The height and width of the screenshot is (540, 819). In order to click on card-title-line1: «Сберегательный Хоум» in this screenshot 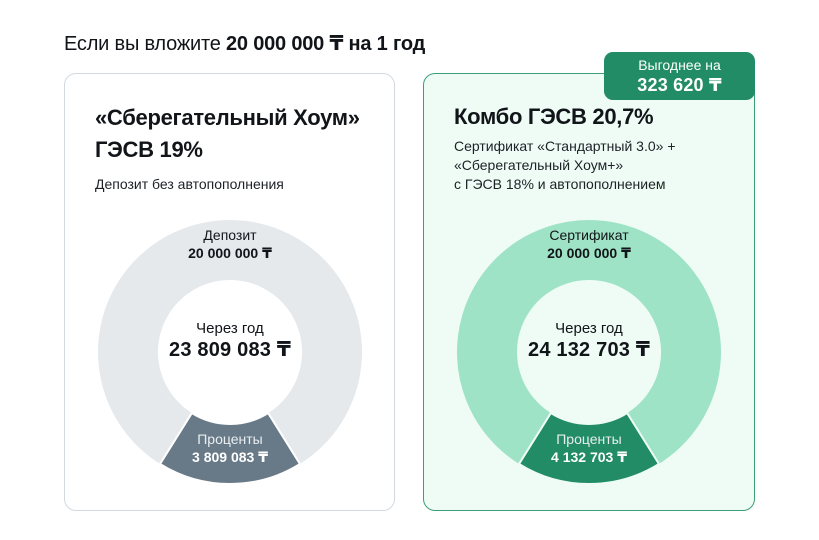, I will do `click(227, 117)`.